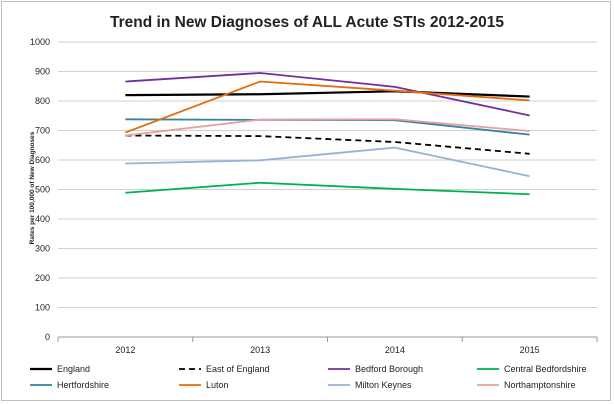  I want to click on y-tick-label: 0, so click(47, 337).